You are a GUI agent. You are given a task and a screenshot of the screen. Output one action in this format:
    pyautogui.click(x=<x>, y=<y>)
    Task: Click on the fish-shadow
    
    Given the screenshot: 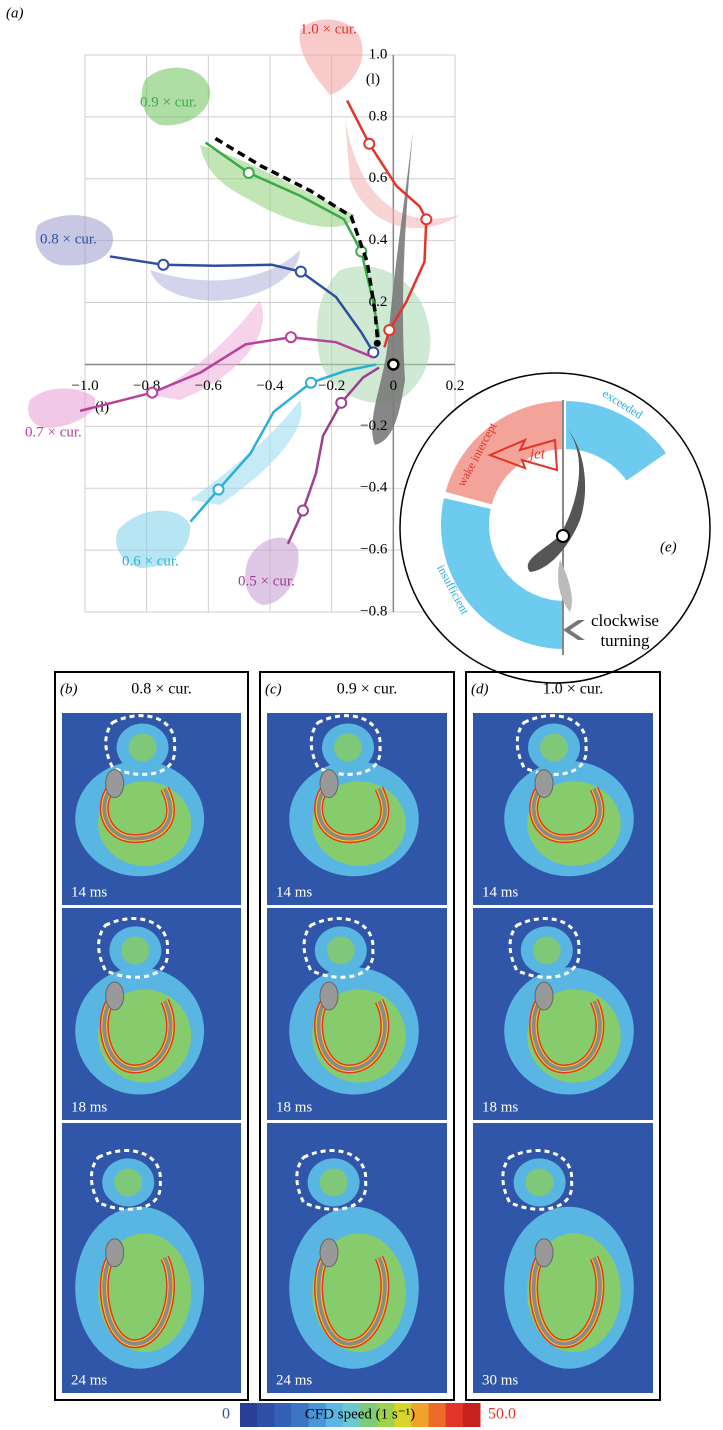 What is the action you would take?
    pyautogui.click(x=565, y=586)
    